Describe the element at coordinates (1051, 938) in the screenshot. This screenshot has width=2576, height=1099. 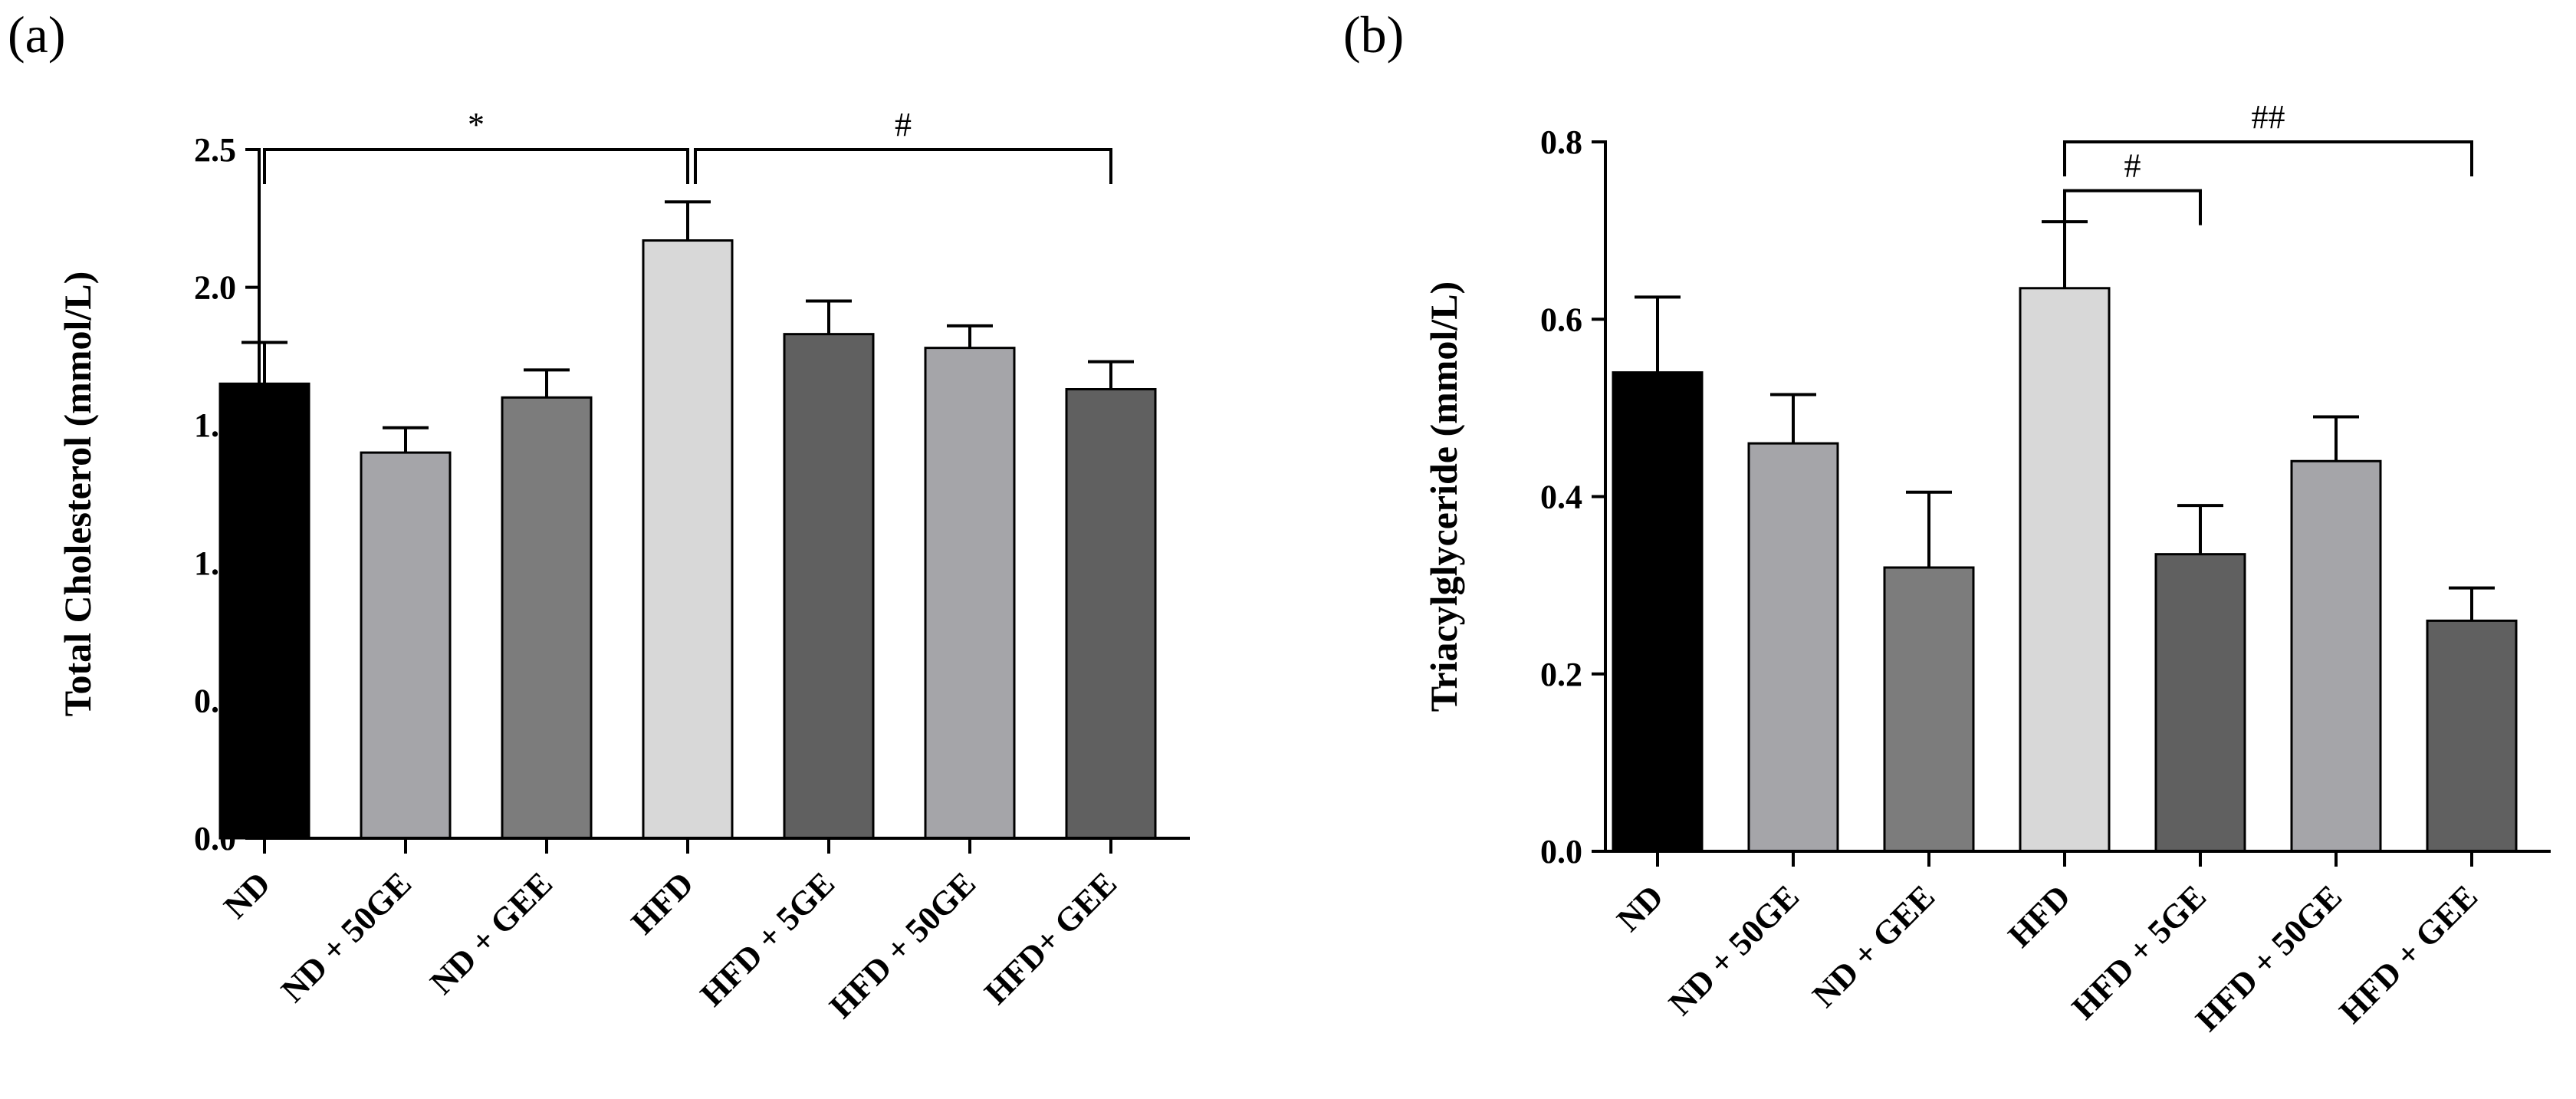
I see `x-tick-label: HFD+ GEE` at that location.